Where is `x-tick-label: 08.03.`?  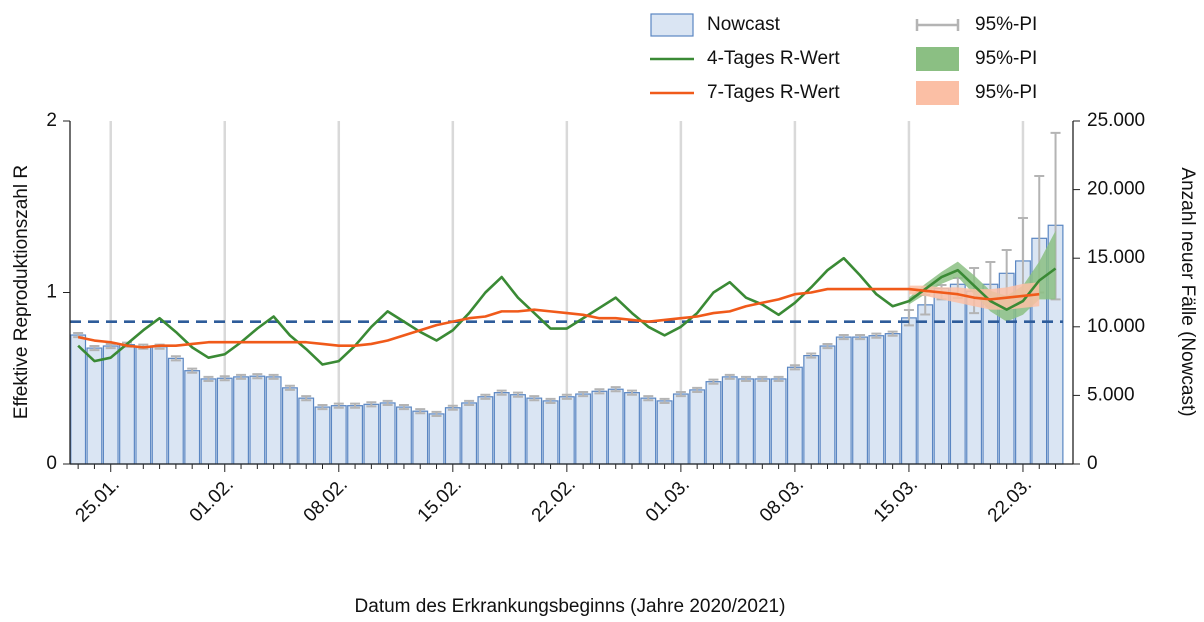 x-tick-label: 08.03. is located at coordinates (782, 500).